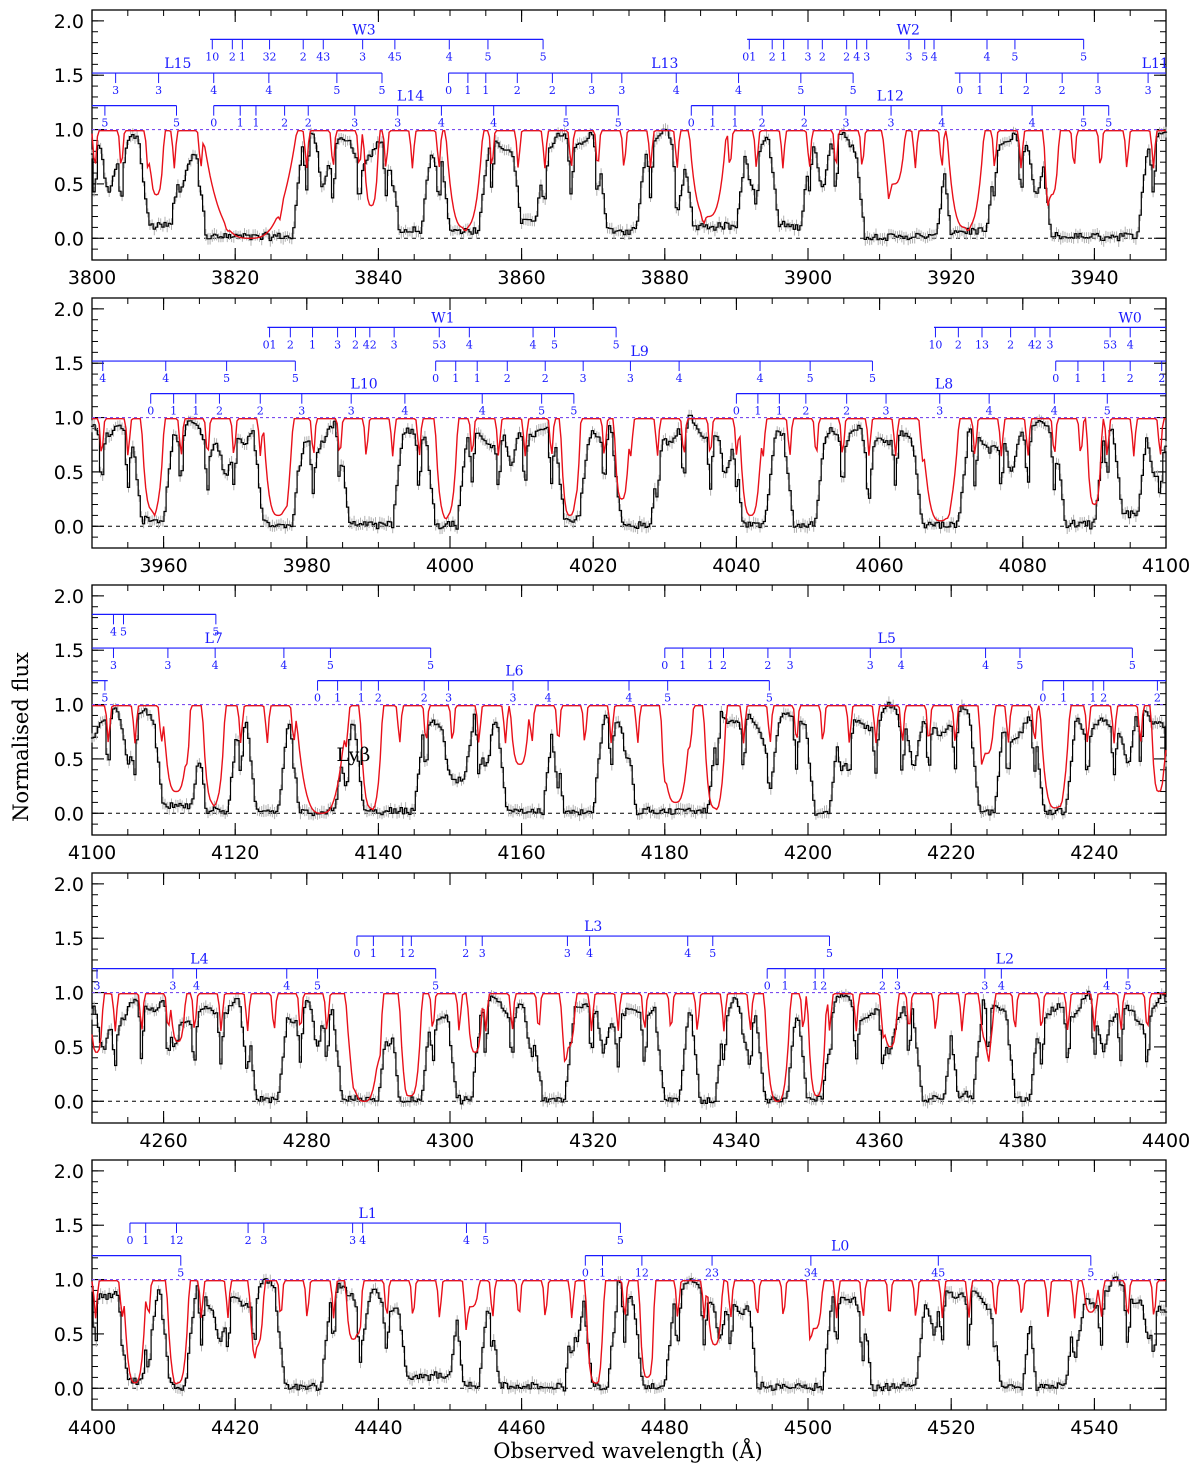  Describe the element at coordinates (808, 278) in the screenshot. I see `x-tick-label: 3900` at that location.